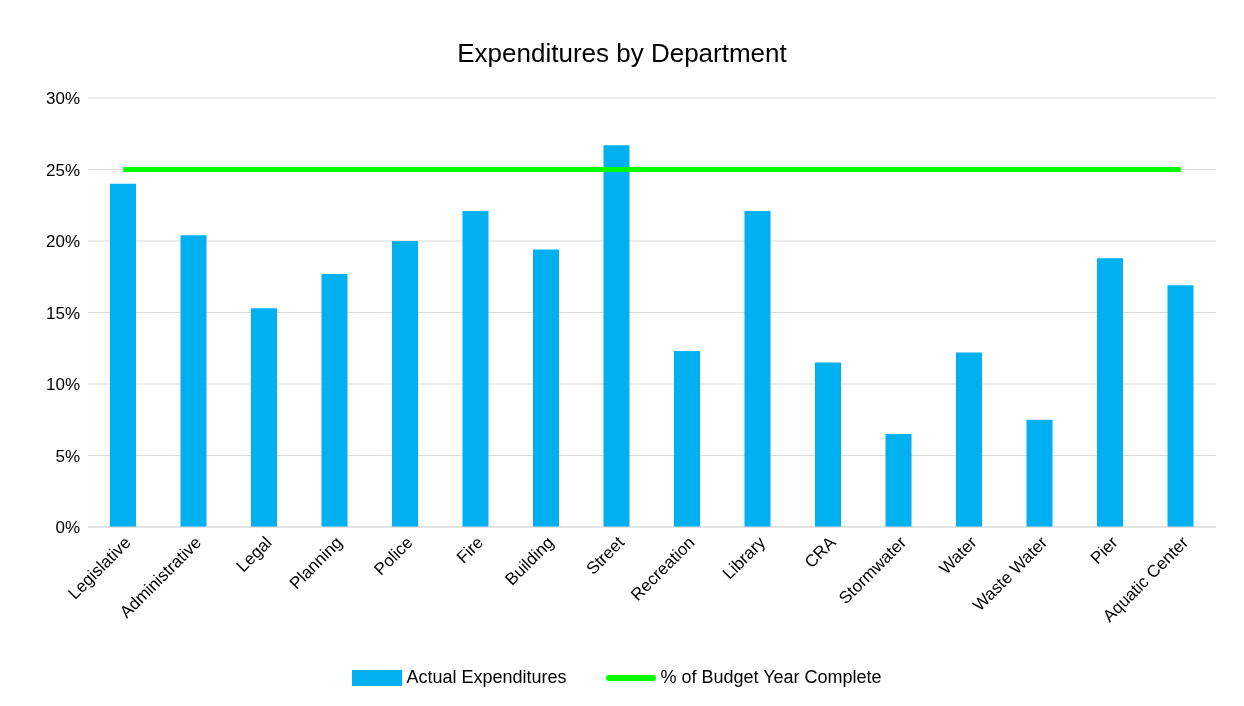 The image size is (1244, 706). What do you see at coordinates (1104, 550) in the screenshot?
I see `x-tick-label: Pier` at bounding box center [1104, 550].